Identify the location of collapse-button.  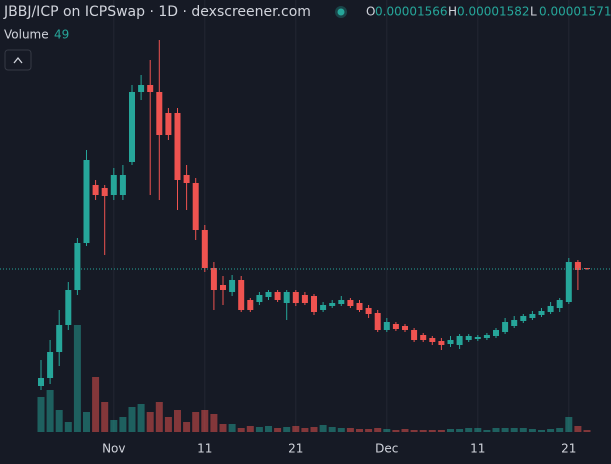
(18, 60).